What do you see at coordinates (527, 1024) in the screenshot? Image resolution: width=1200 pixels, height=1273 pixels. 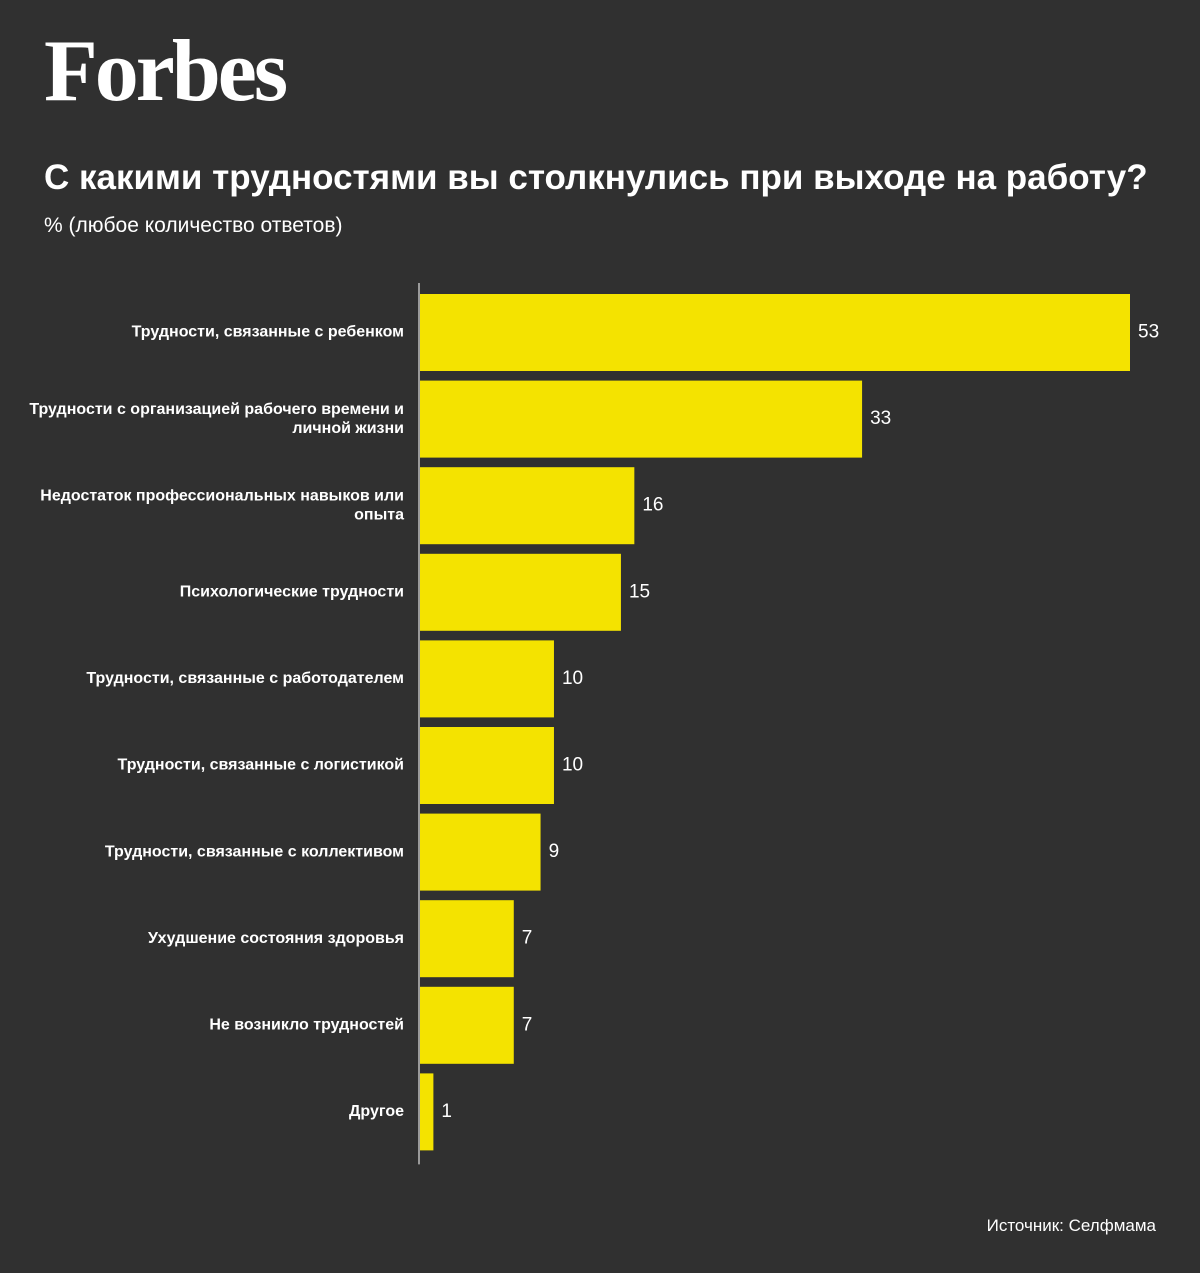 I see `value-label-9: 7` at bounding box center [527, 1024].